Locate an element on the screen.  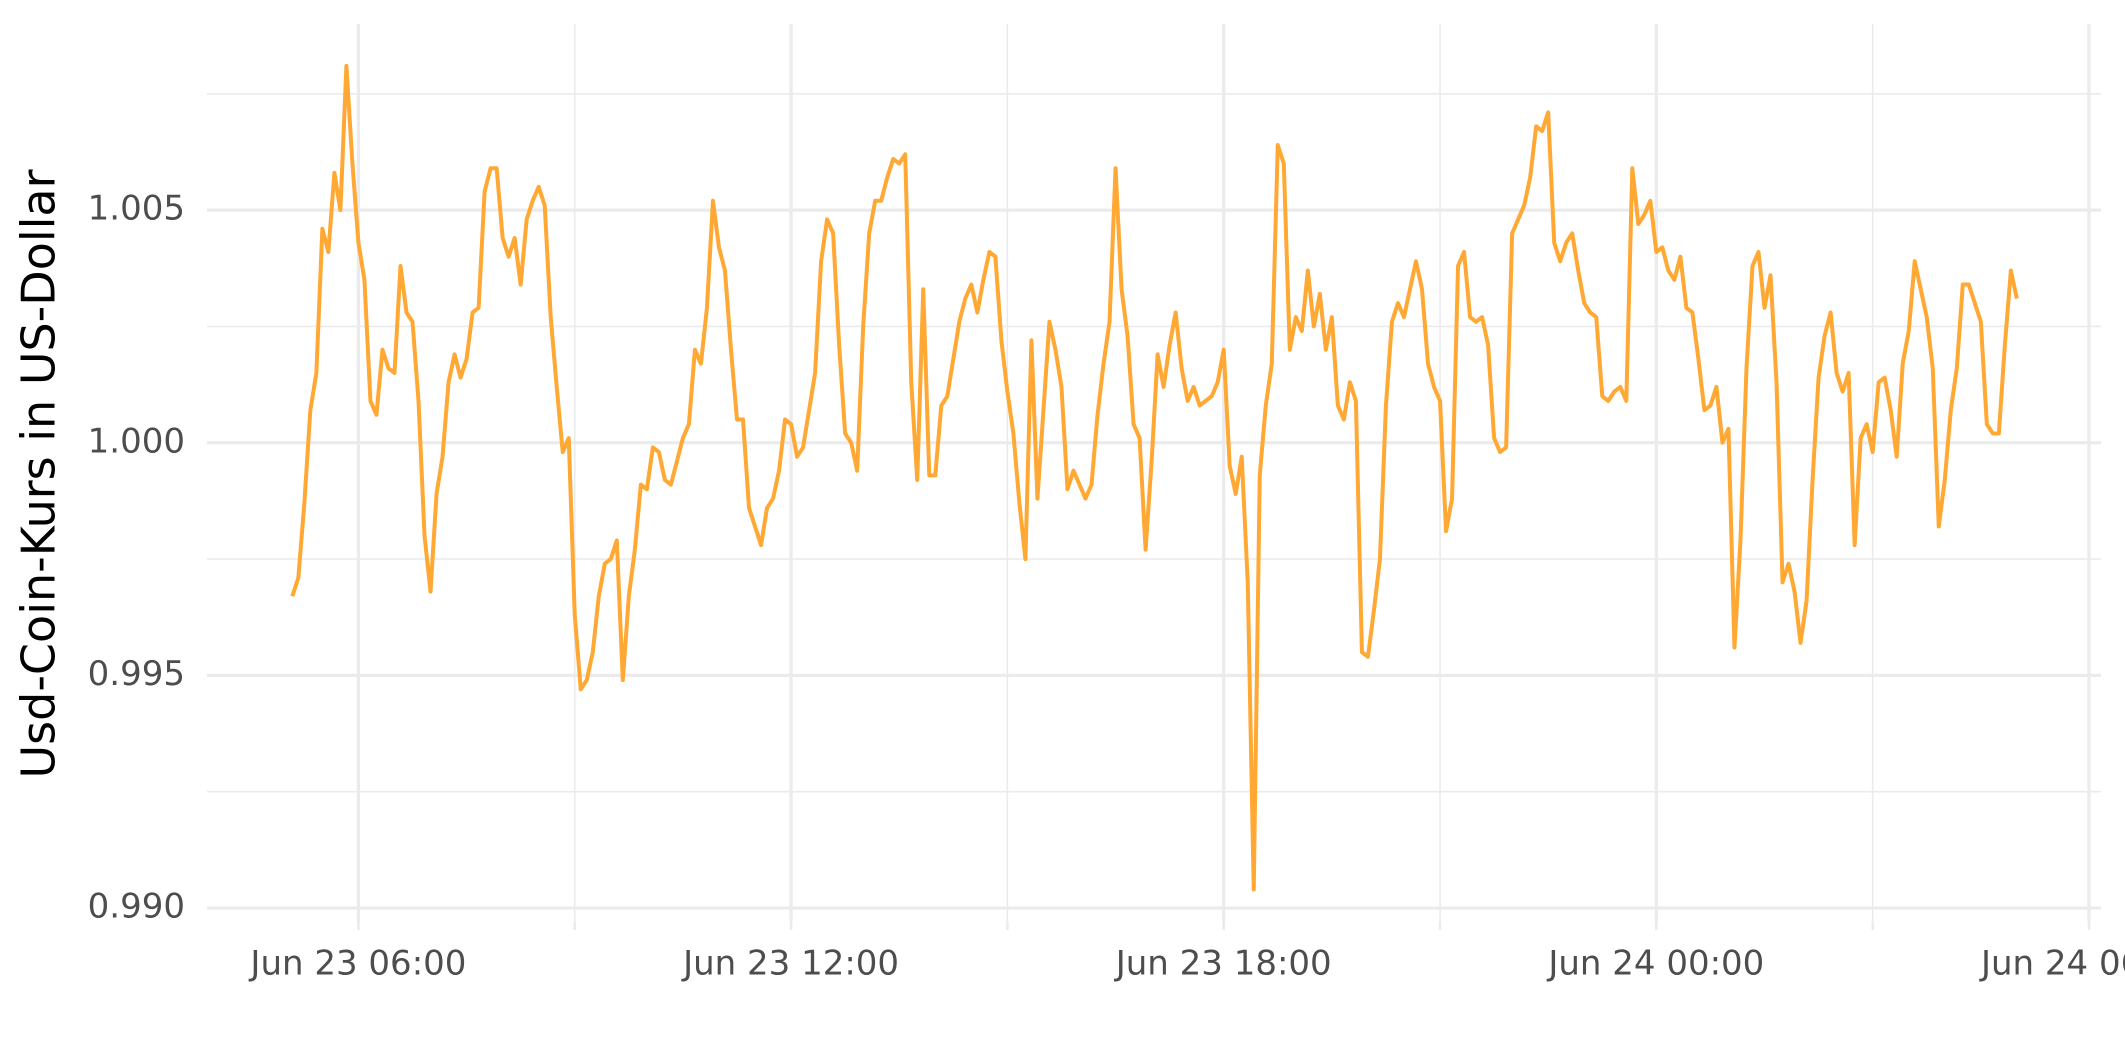
x-tick-label: Jun 23 18:00 is located at coordinates (1223, 964).